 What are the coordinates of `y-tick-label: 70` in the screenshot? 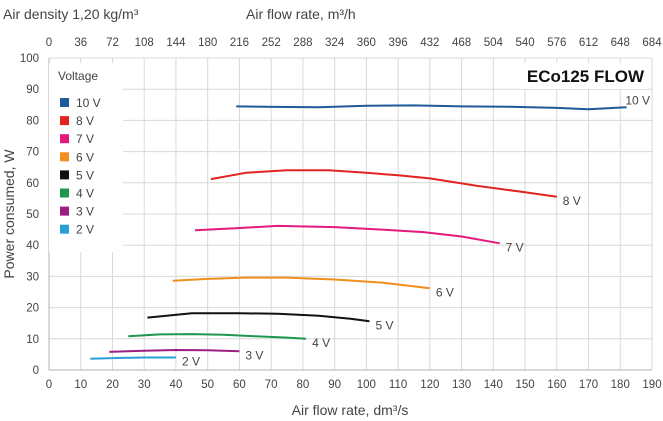 It's located at (32, 153).